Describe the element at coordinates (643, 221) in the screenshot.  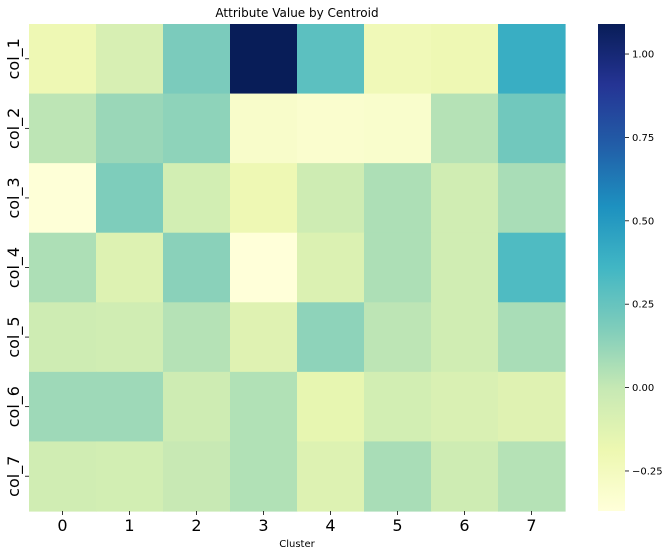
I see `colorbar-tick-label: 0.50` at that location.